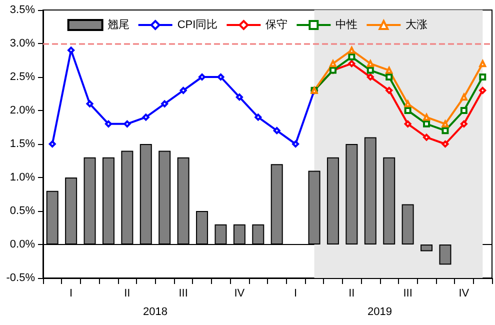 Image resolution: width=495 pixels, height=325 pixels. I want to click on y-tick-label: 3.0%, so click(23, 44).